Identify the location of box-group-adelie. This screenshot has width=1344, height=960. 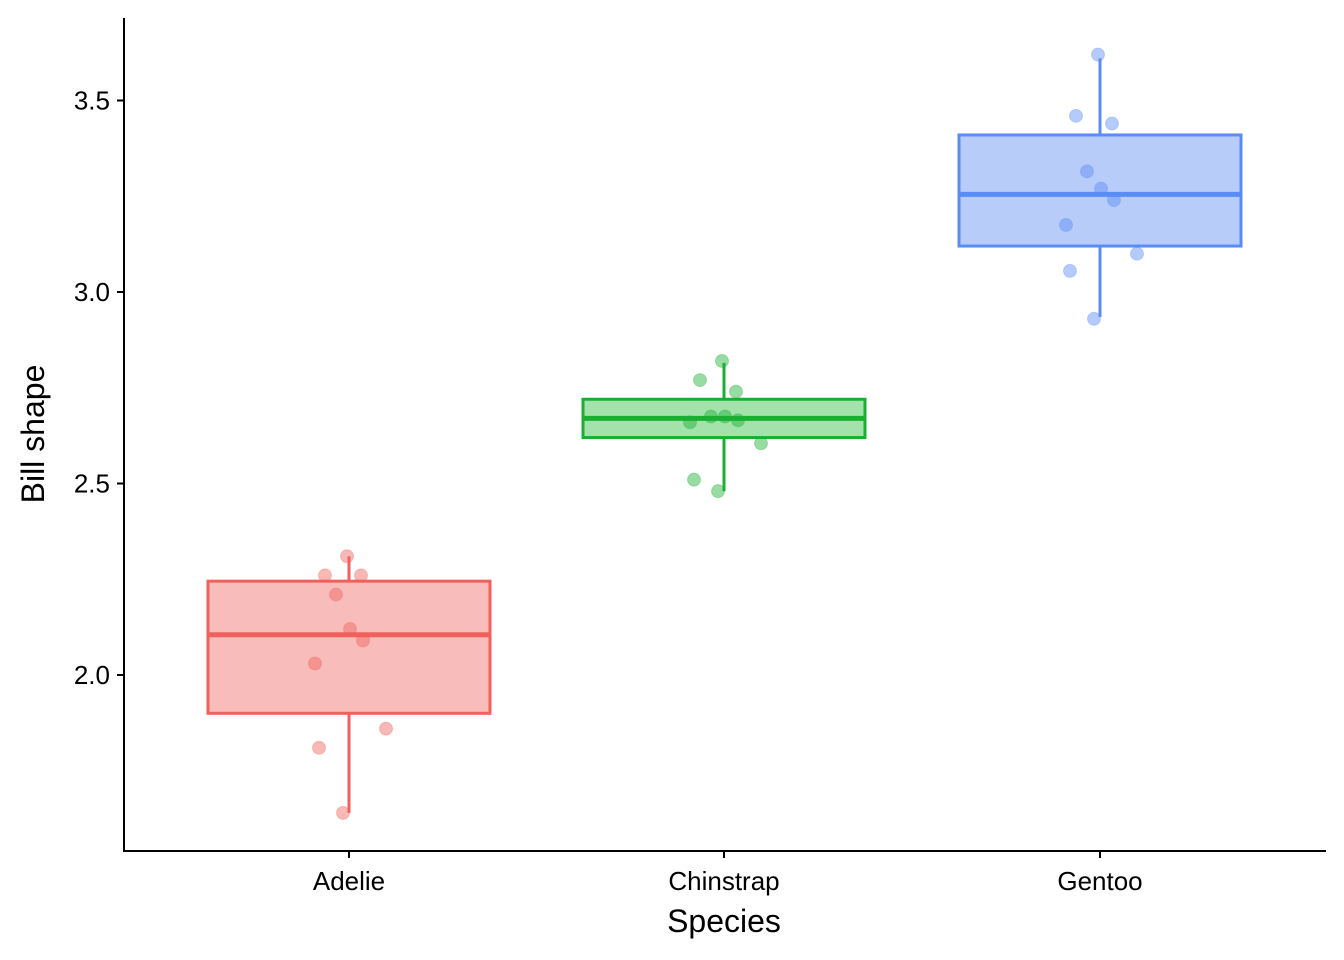
(349, 684).